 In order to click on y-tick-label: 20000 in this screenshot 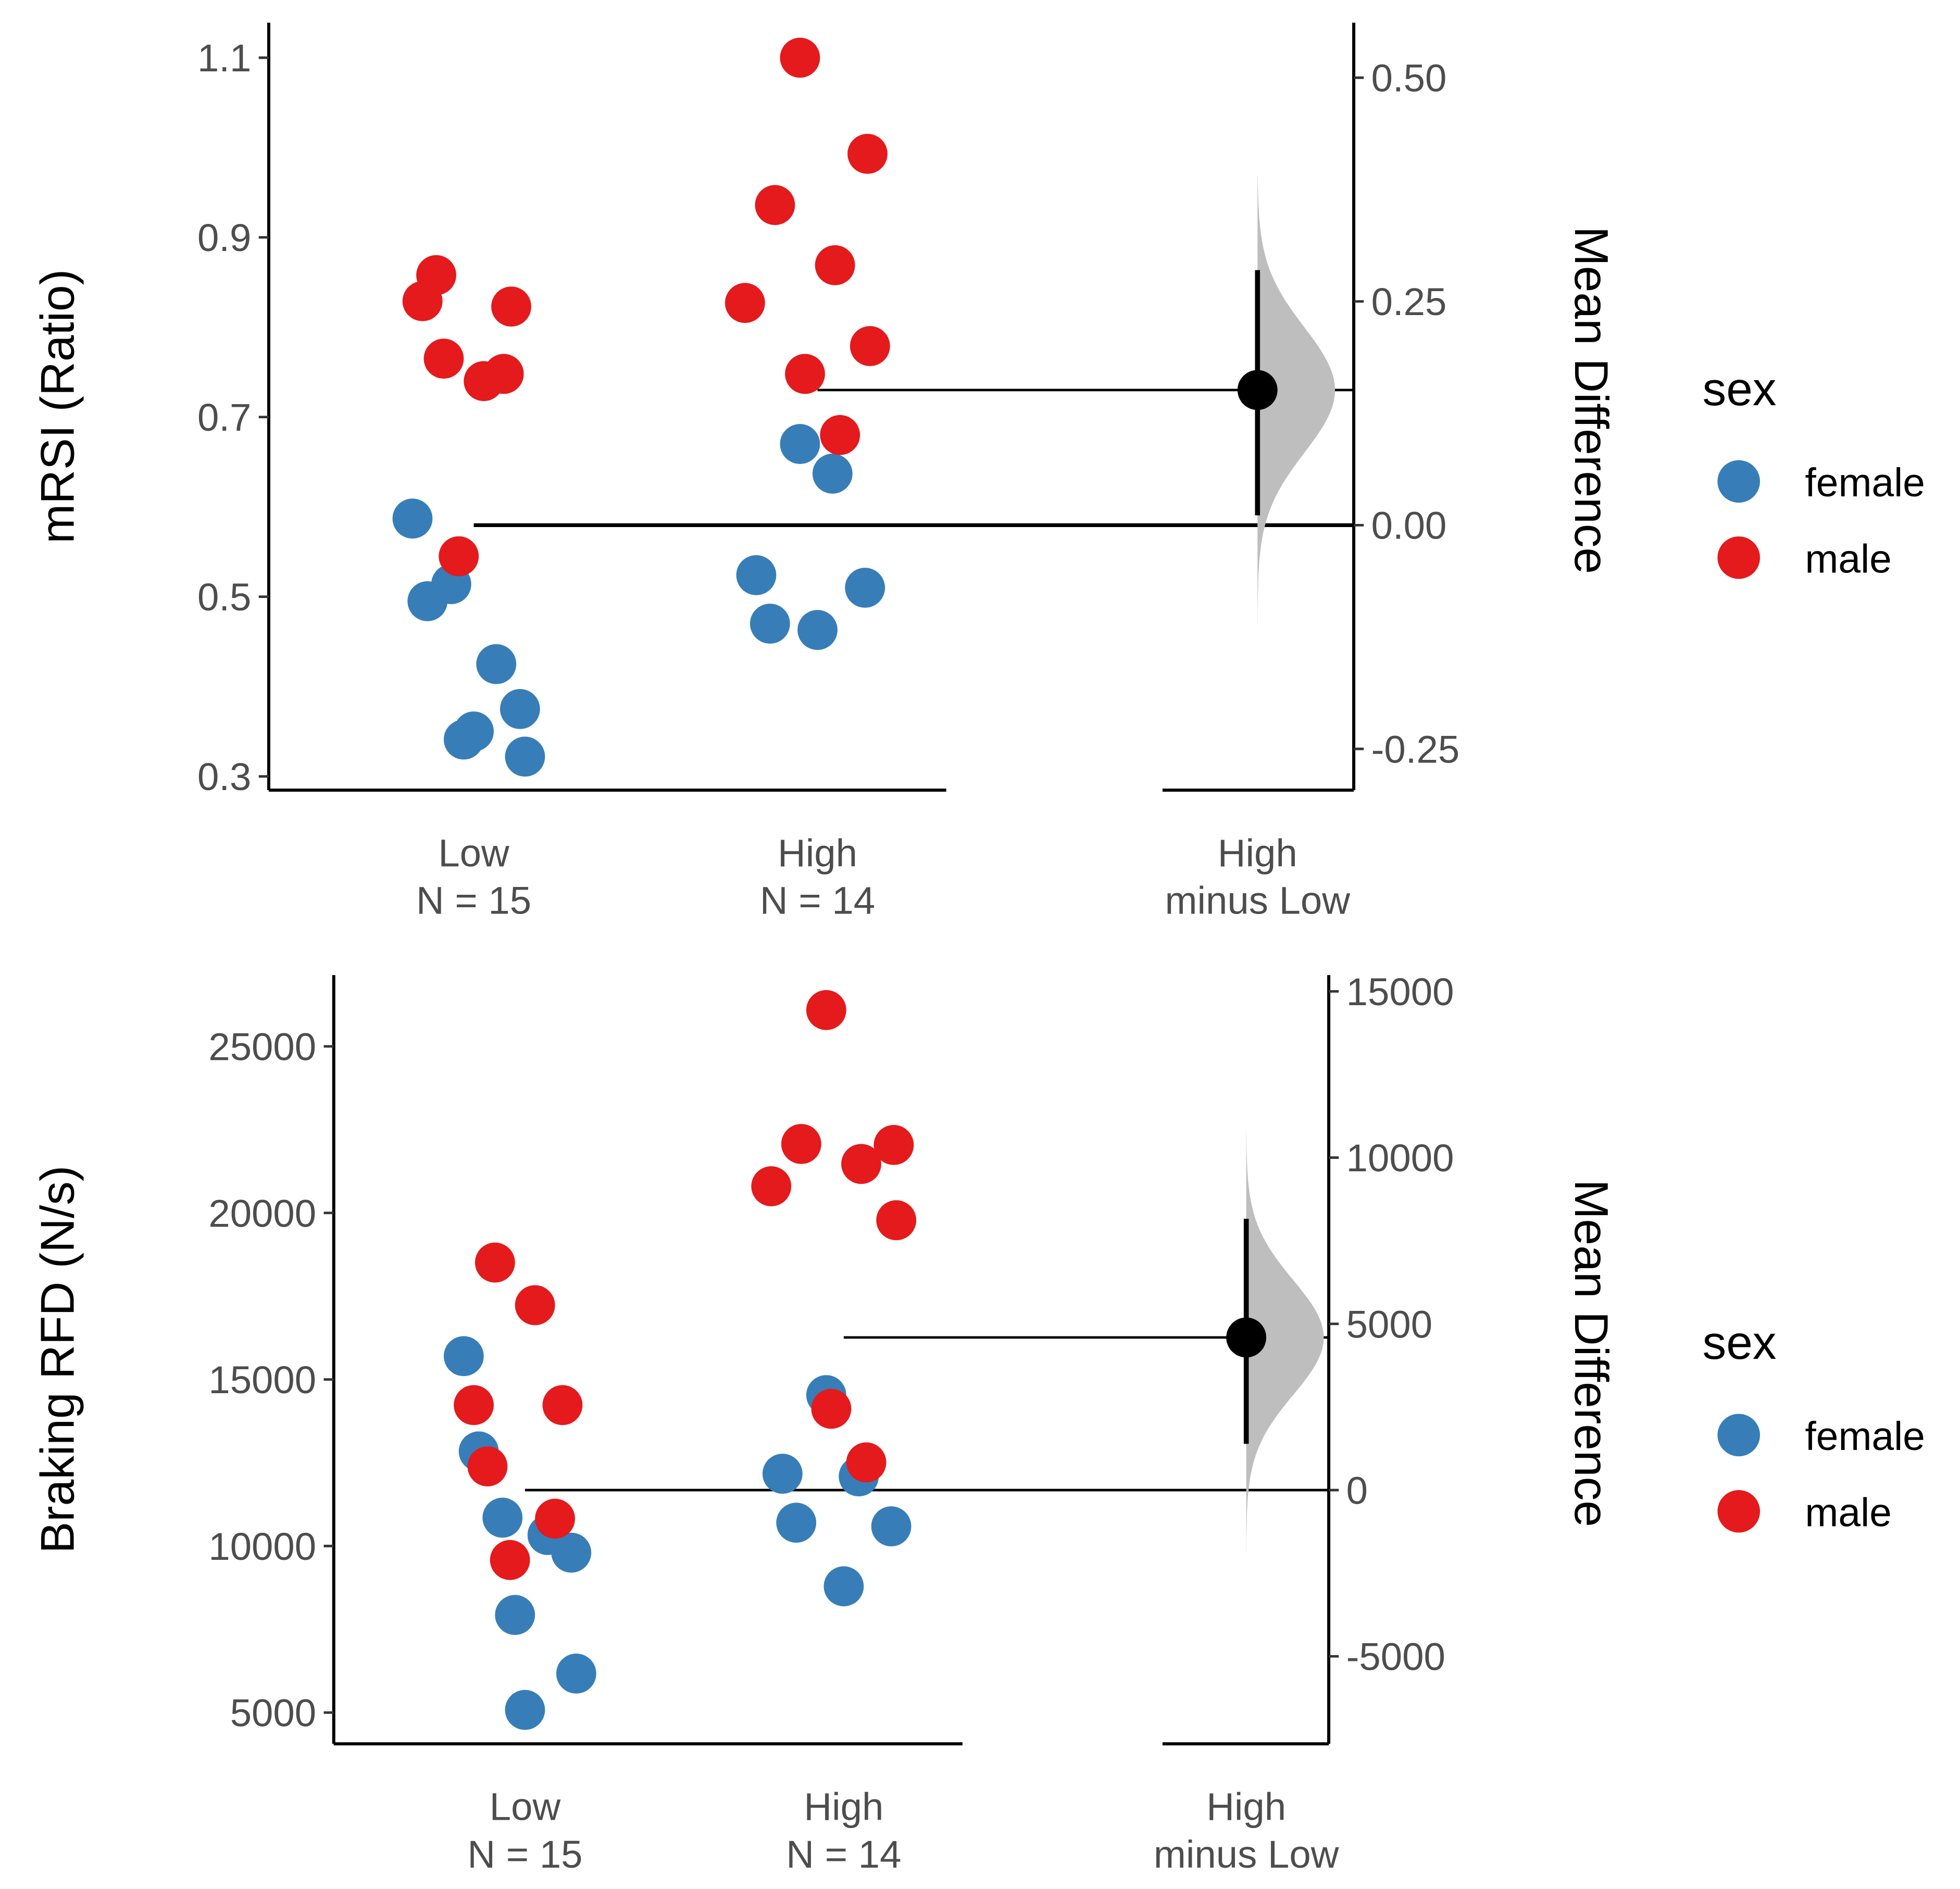, I will do `click(262, 1213)`.